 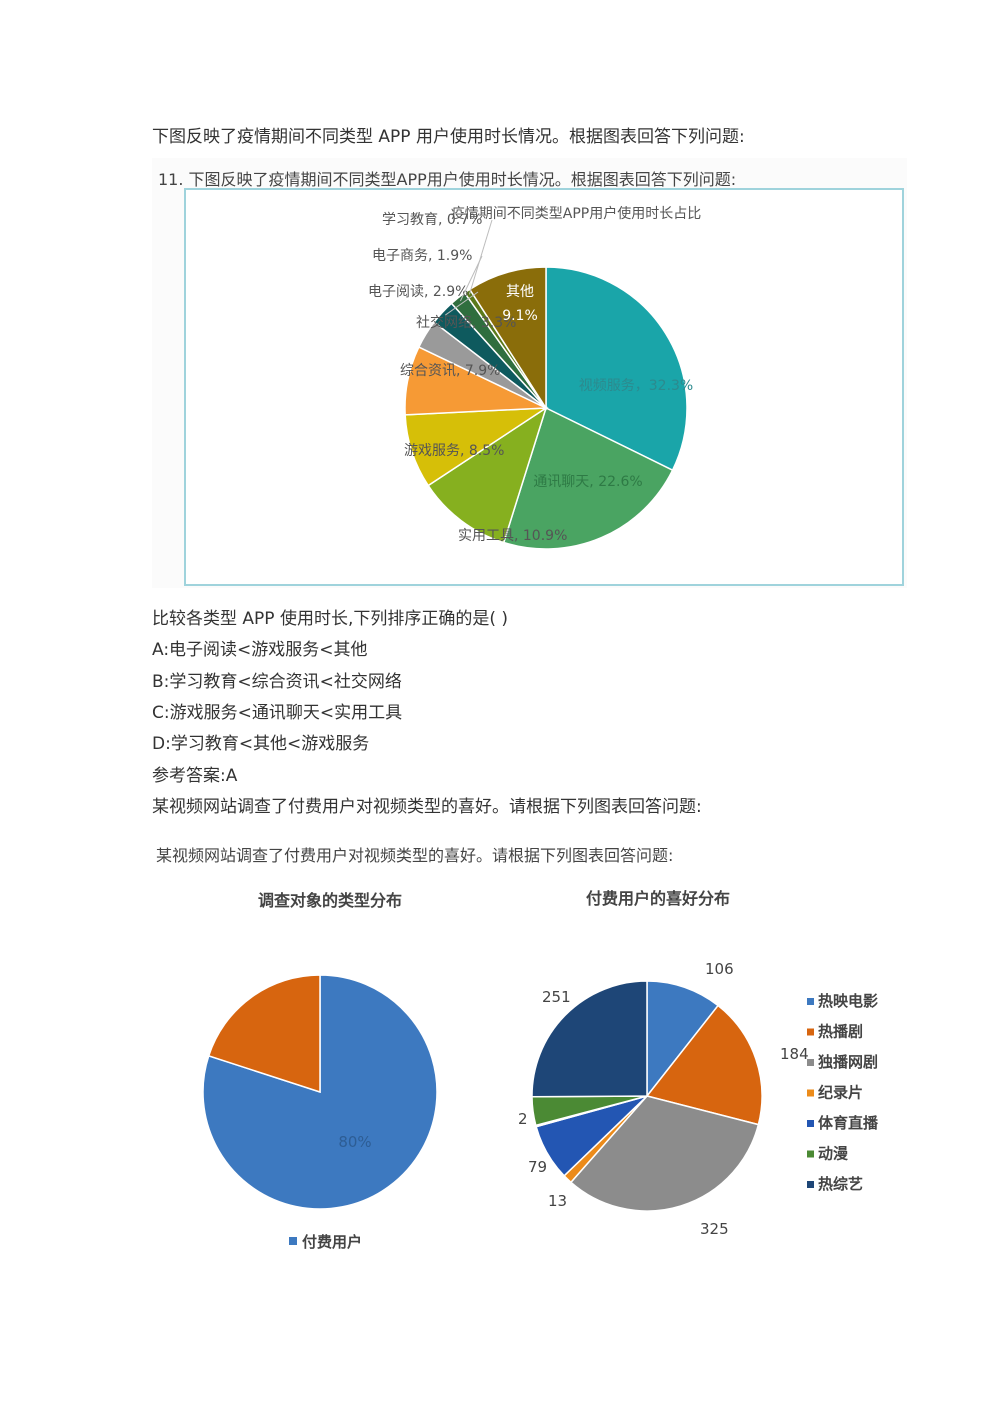 I want to click on app-pie-label-1: 通讯聊天, 22.6%, so click(x=587, y=482).